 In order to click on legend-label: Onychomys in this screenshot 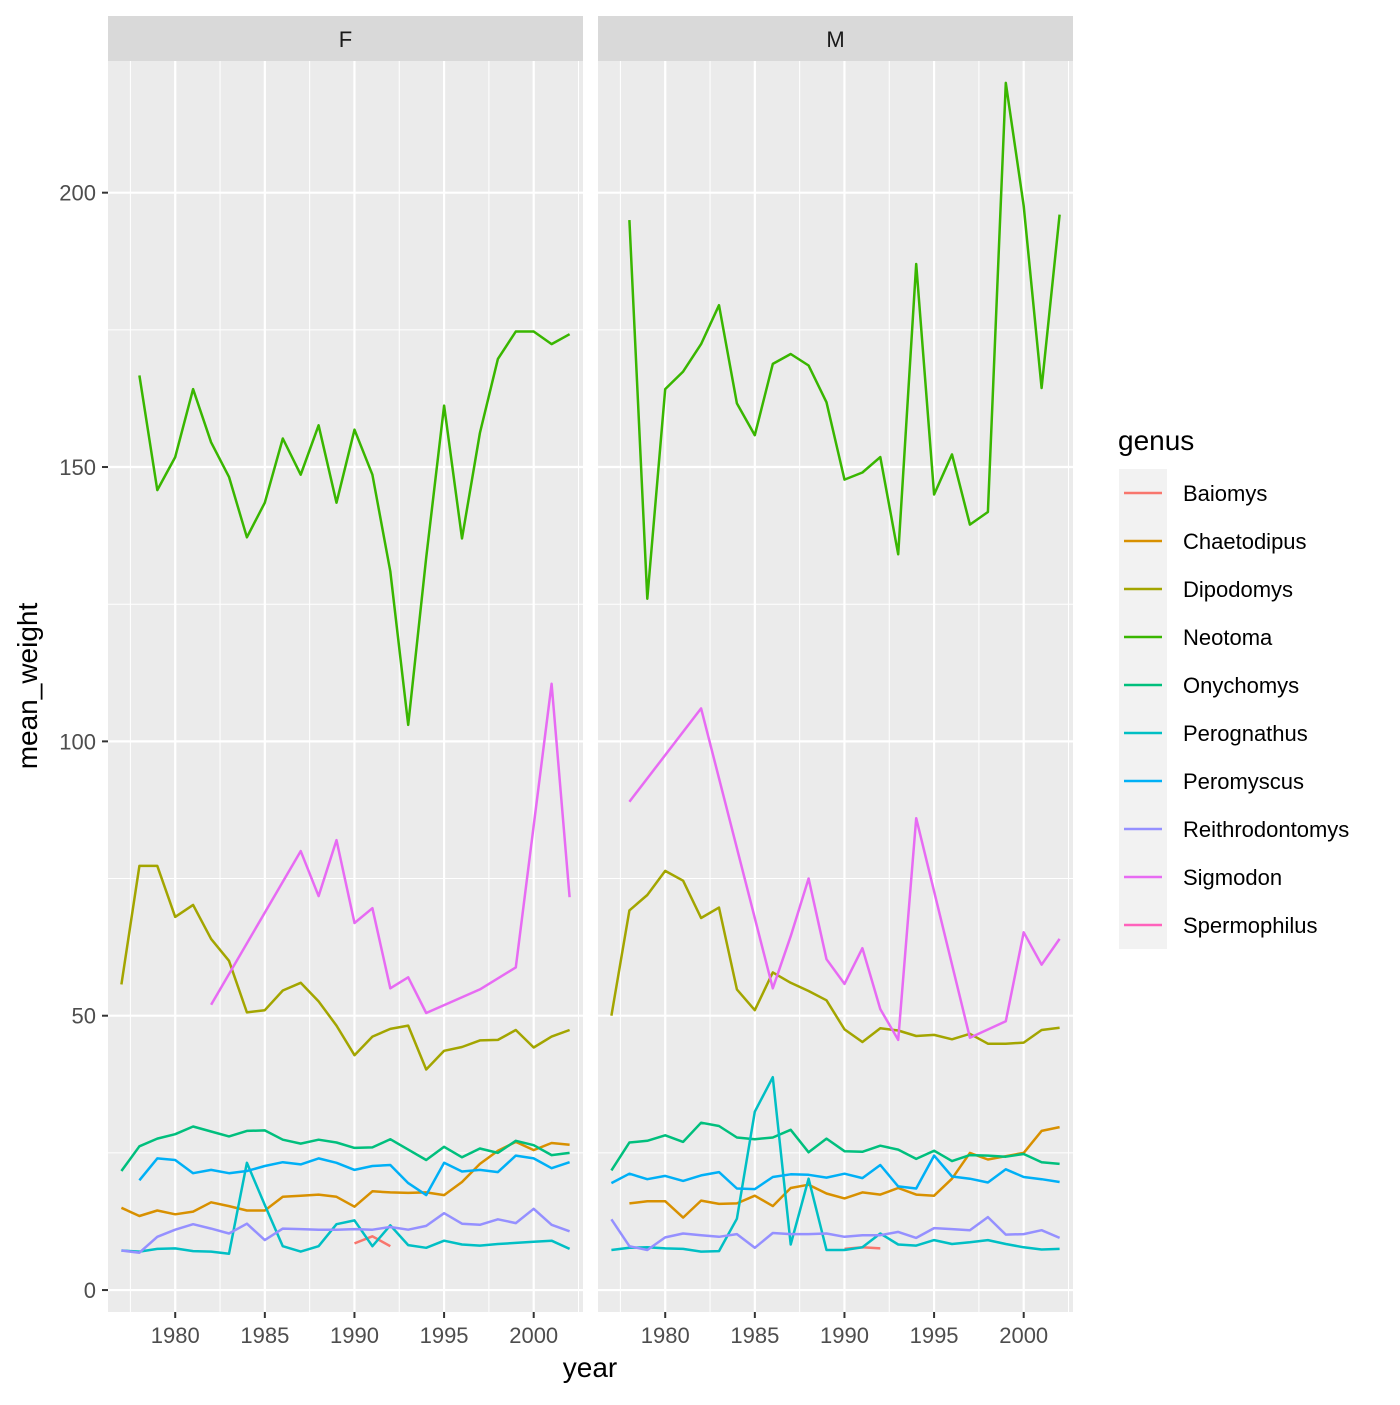, I will do `click(1241, 685)`.